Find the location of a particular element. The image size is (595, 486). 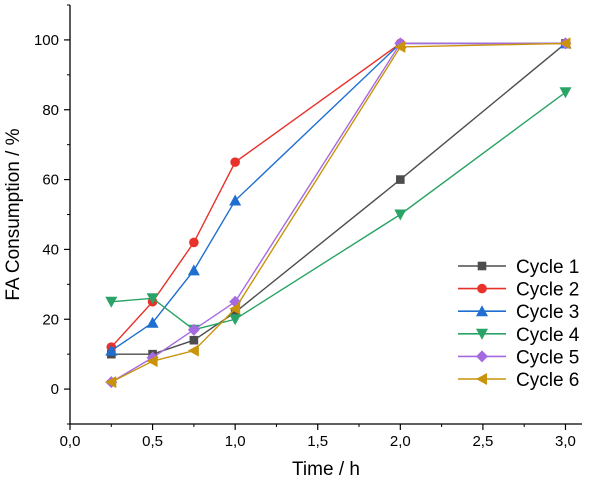

legend-item: Cycle 3 is located at coordinates (518, 312).